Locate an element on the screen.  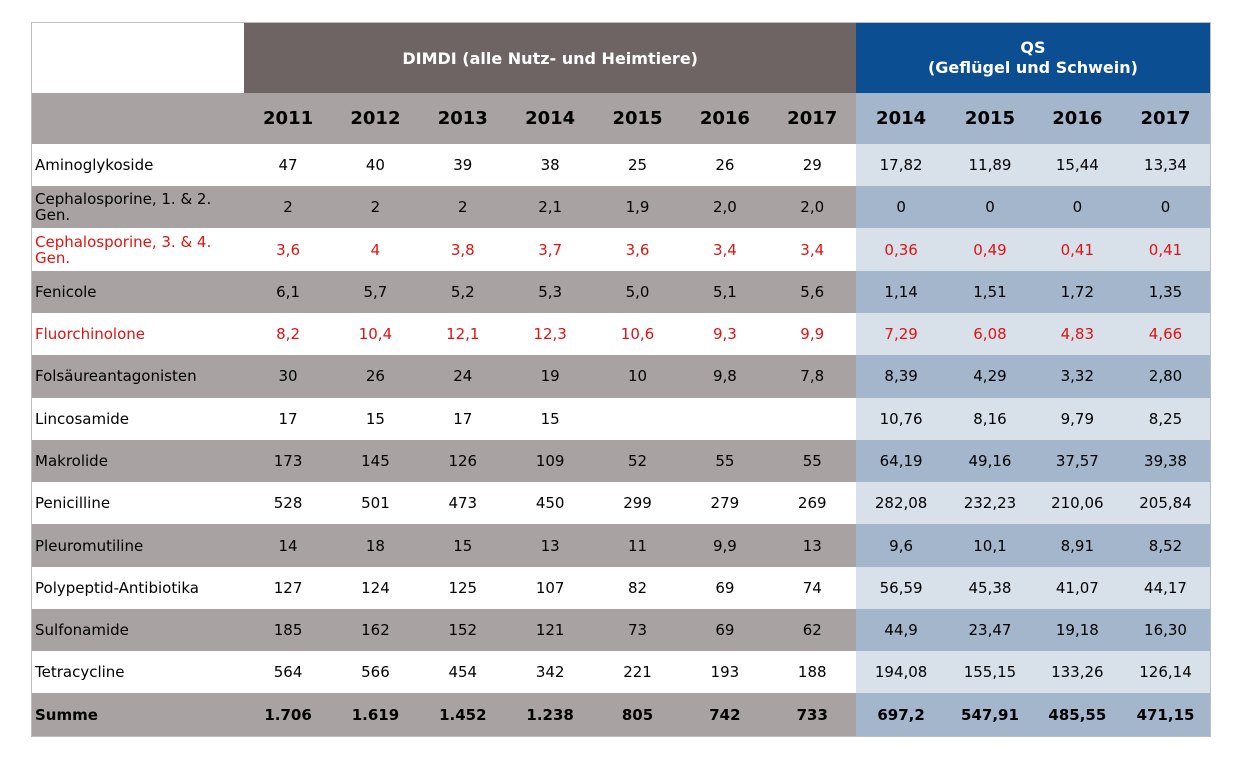
row-label: Tetracycline is located at coordinates (138, 672).